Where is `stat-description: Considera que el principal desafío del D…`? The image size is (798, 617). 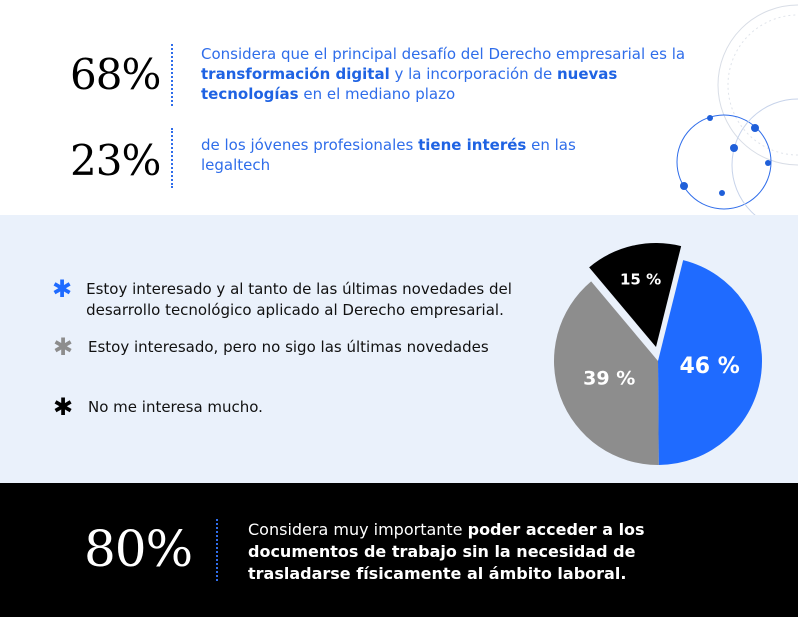
stat-description: Considera que el principal desafío del D… is located at coordinates (446, 74).